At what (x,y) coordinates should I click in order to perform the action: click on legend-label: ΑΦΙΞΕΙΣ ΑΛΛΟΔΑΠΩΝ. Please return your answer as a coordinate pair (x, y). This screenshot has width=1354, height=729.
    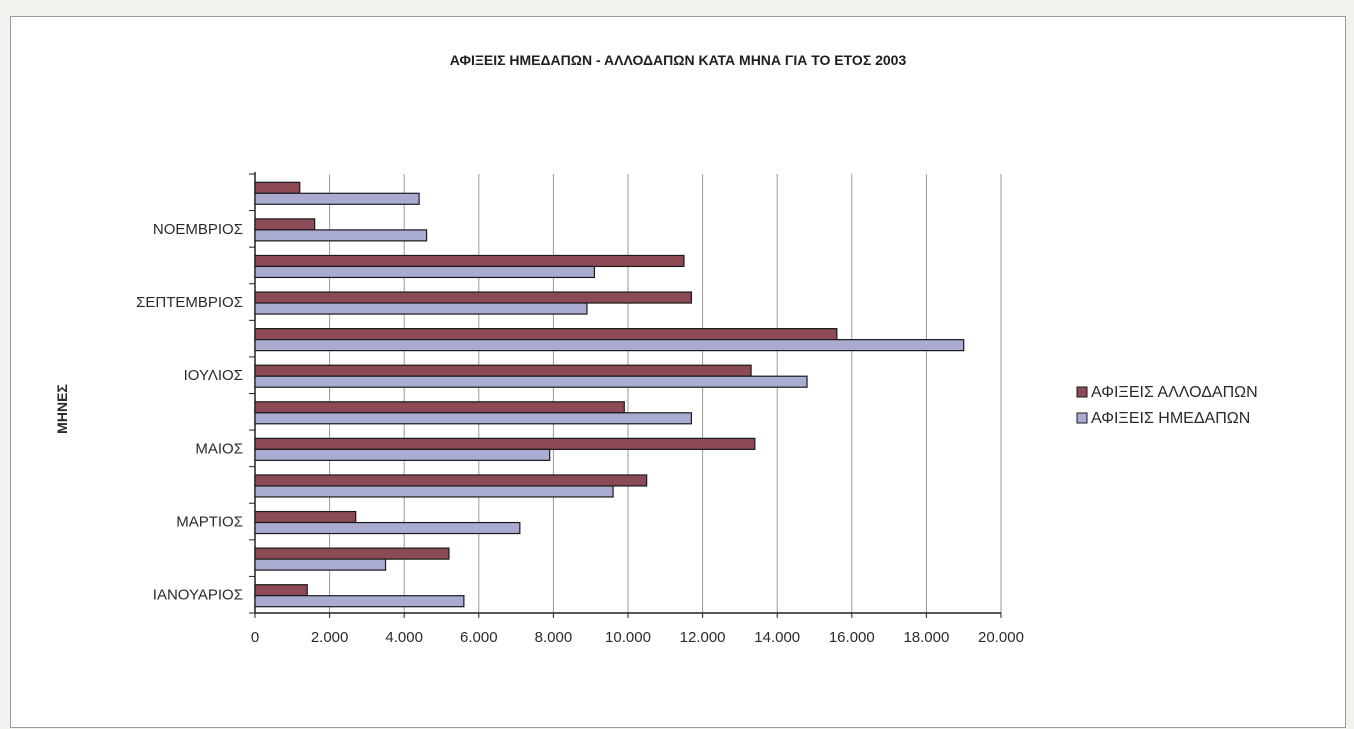
    Looking at the image, I should click on (1174, 392).